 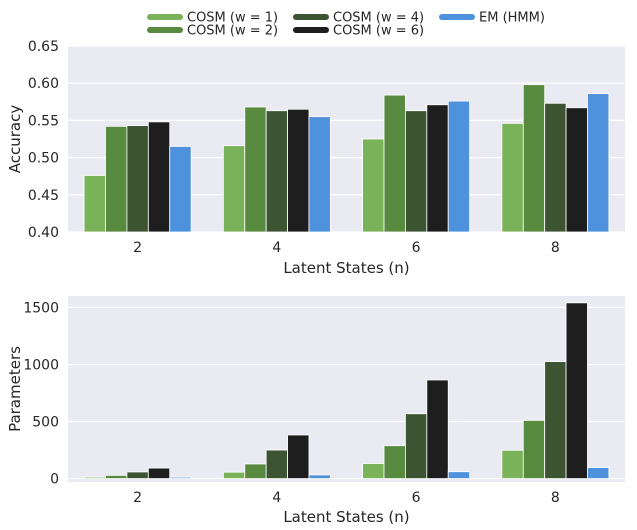 I want to click on y-tick-label: 0.60, so click(x=43, y=84).